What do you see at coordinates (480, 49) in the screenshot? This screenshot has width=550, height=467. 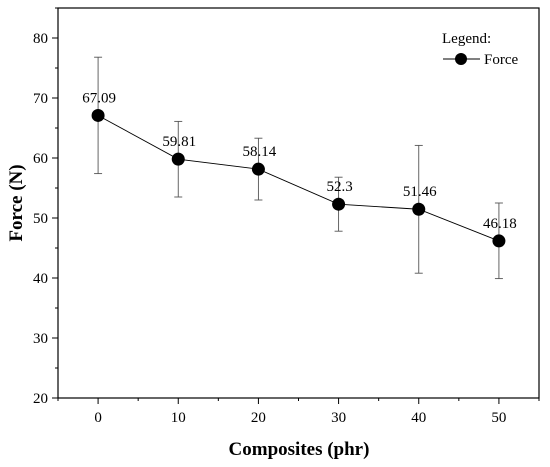 I see `legend: Legend: Force` at bounding box center [480, 49].